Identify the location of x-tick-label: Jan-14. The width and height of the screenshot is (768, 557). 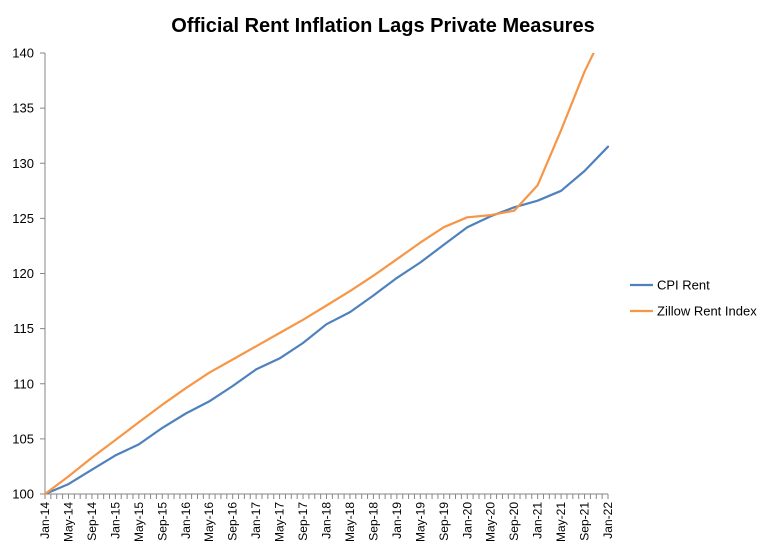
(45, 520).